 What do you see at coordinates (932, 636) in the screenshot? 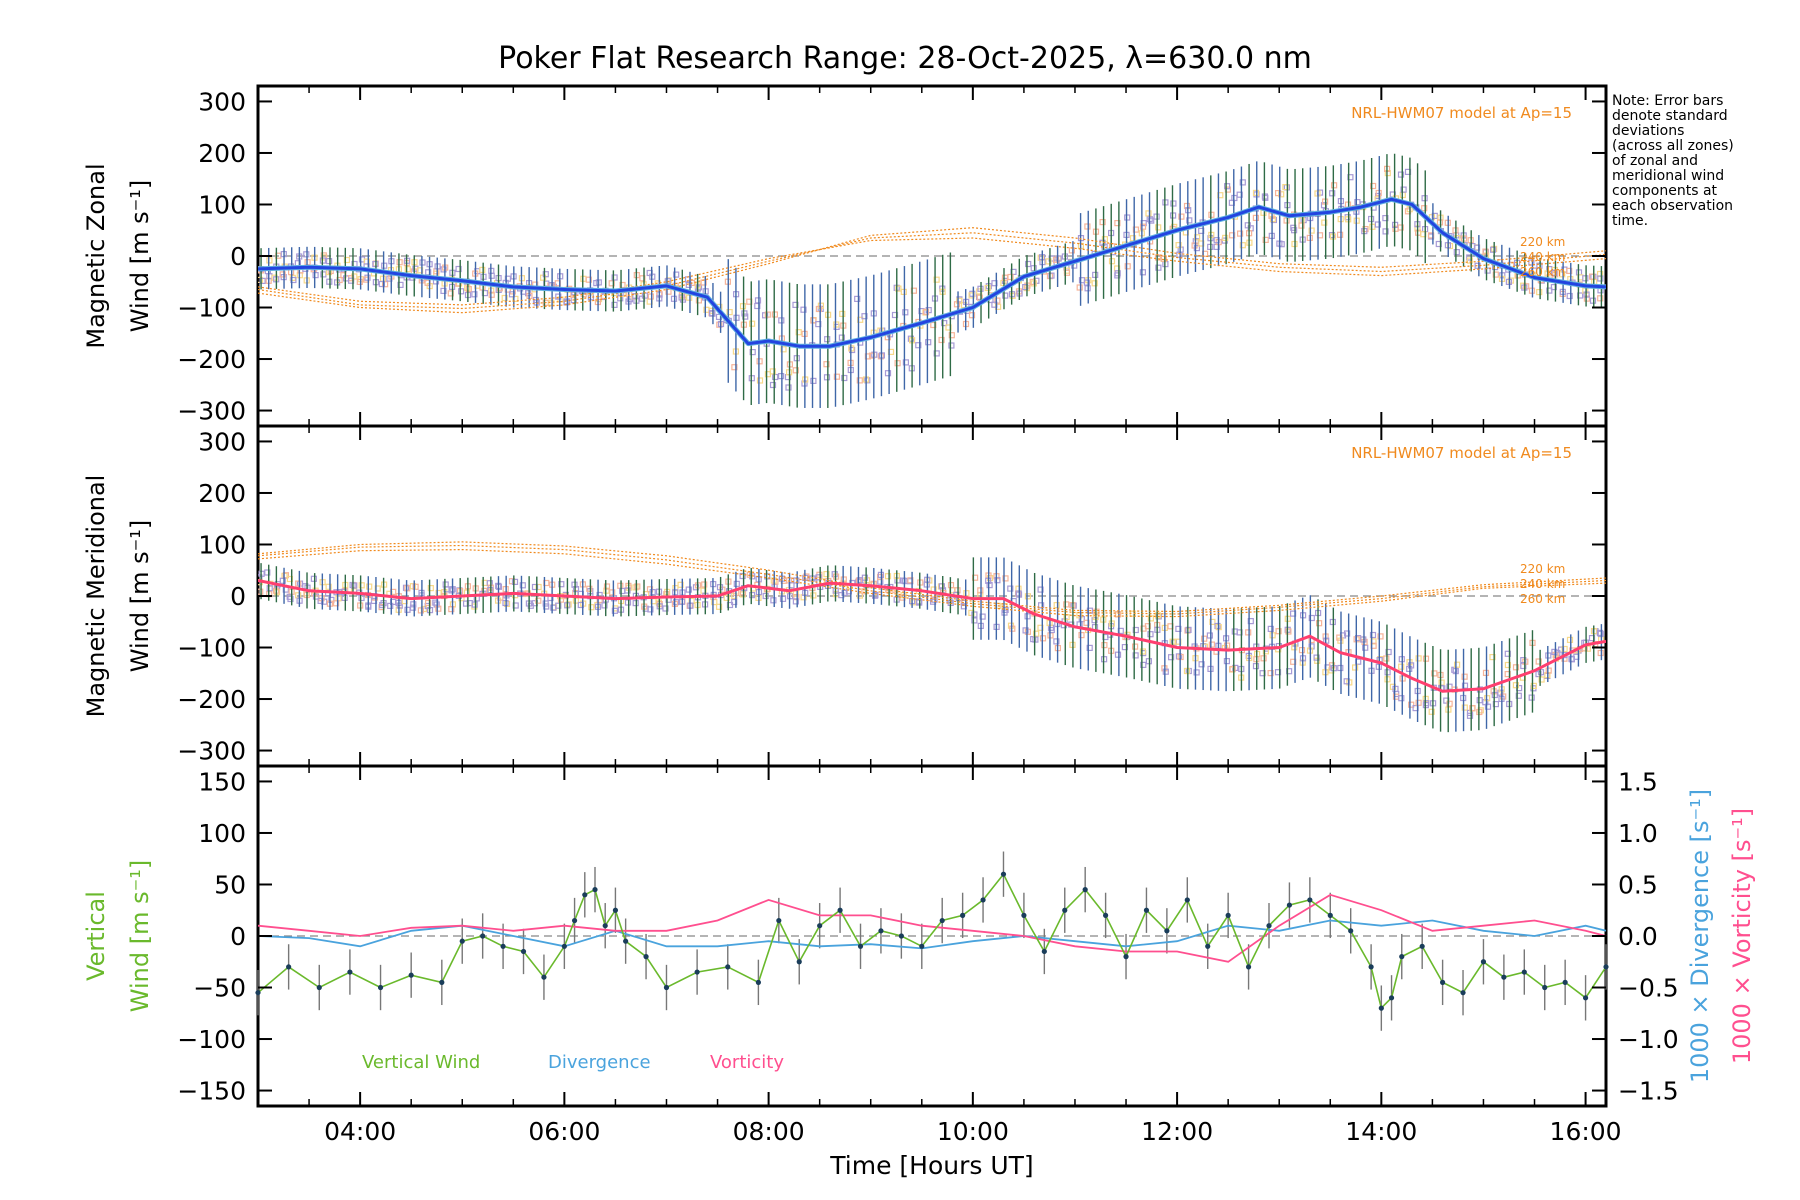
I see `meridional-wind-line` at bounding box center [932, 636].